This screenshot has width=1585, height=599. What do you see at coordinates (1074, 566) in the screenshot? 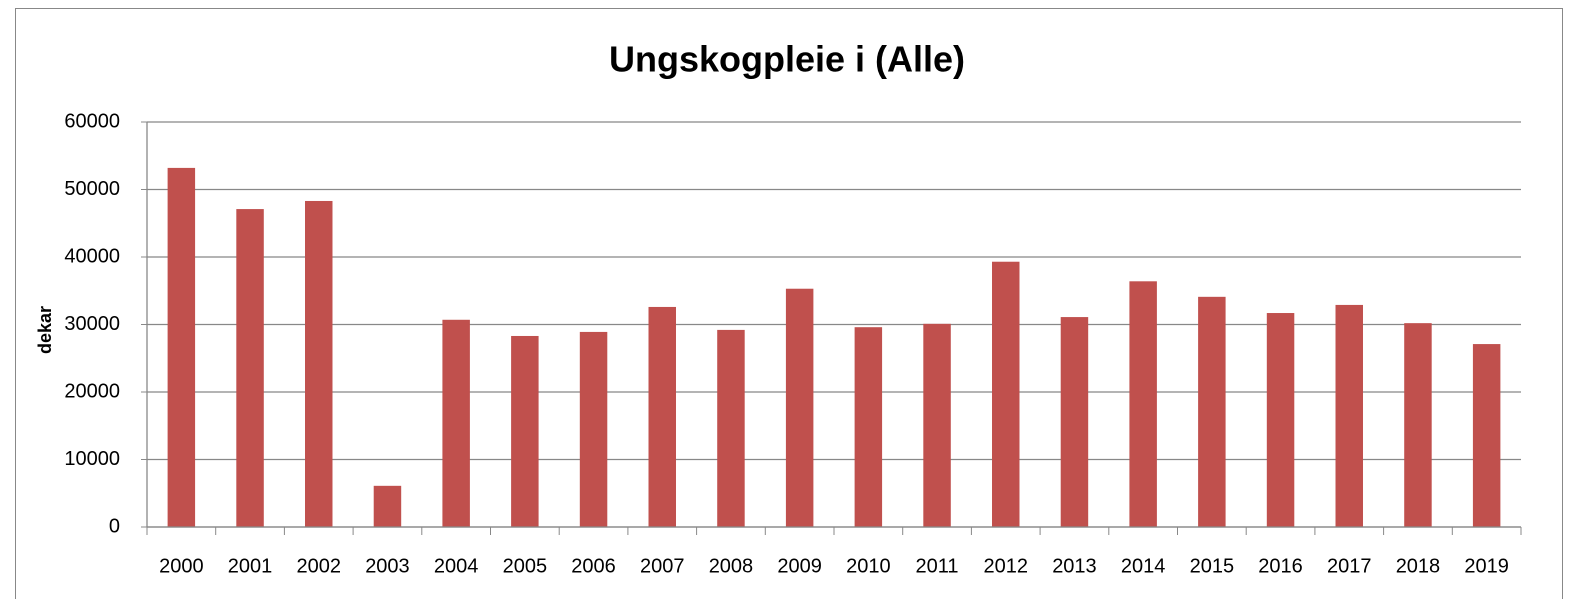
I see `x-tick-label: 2013` at bounding box center [1074, 566].